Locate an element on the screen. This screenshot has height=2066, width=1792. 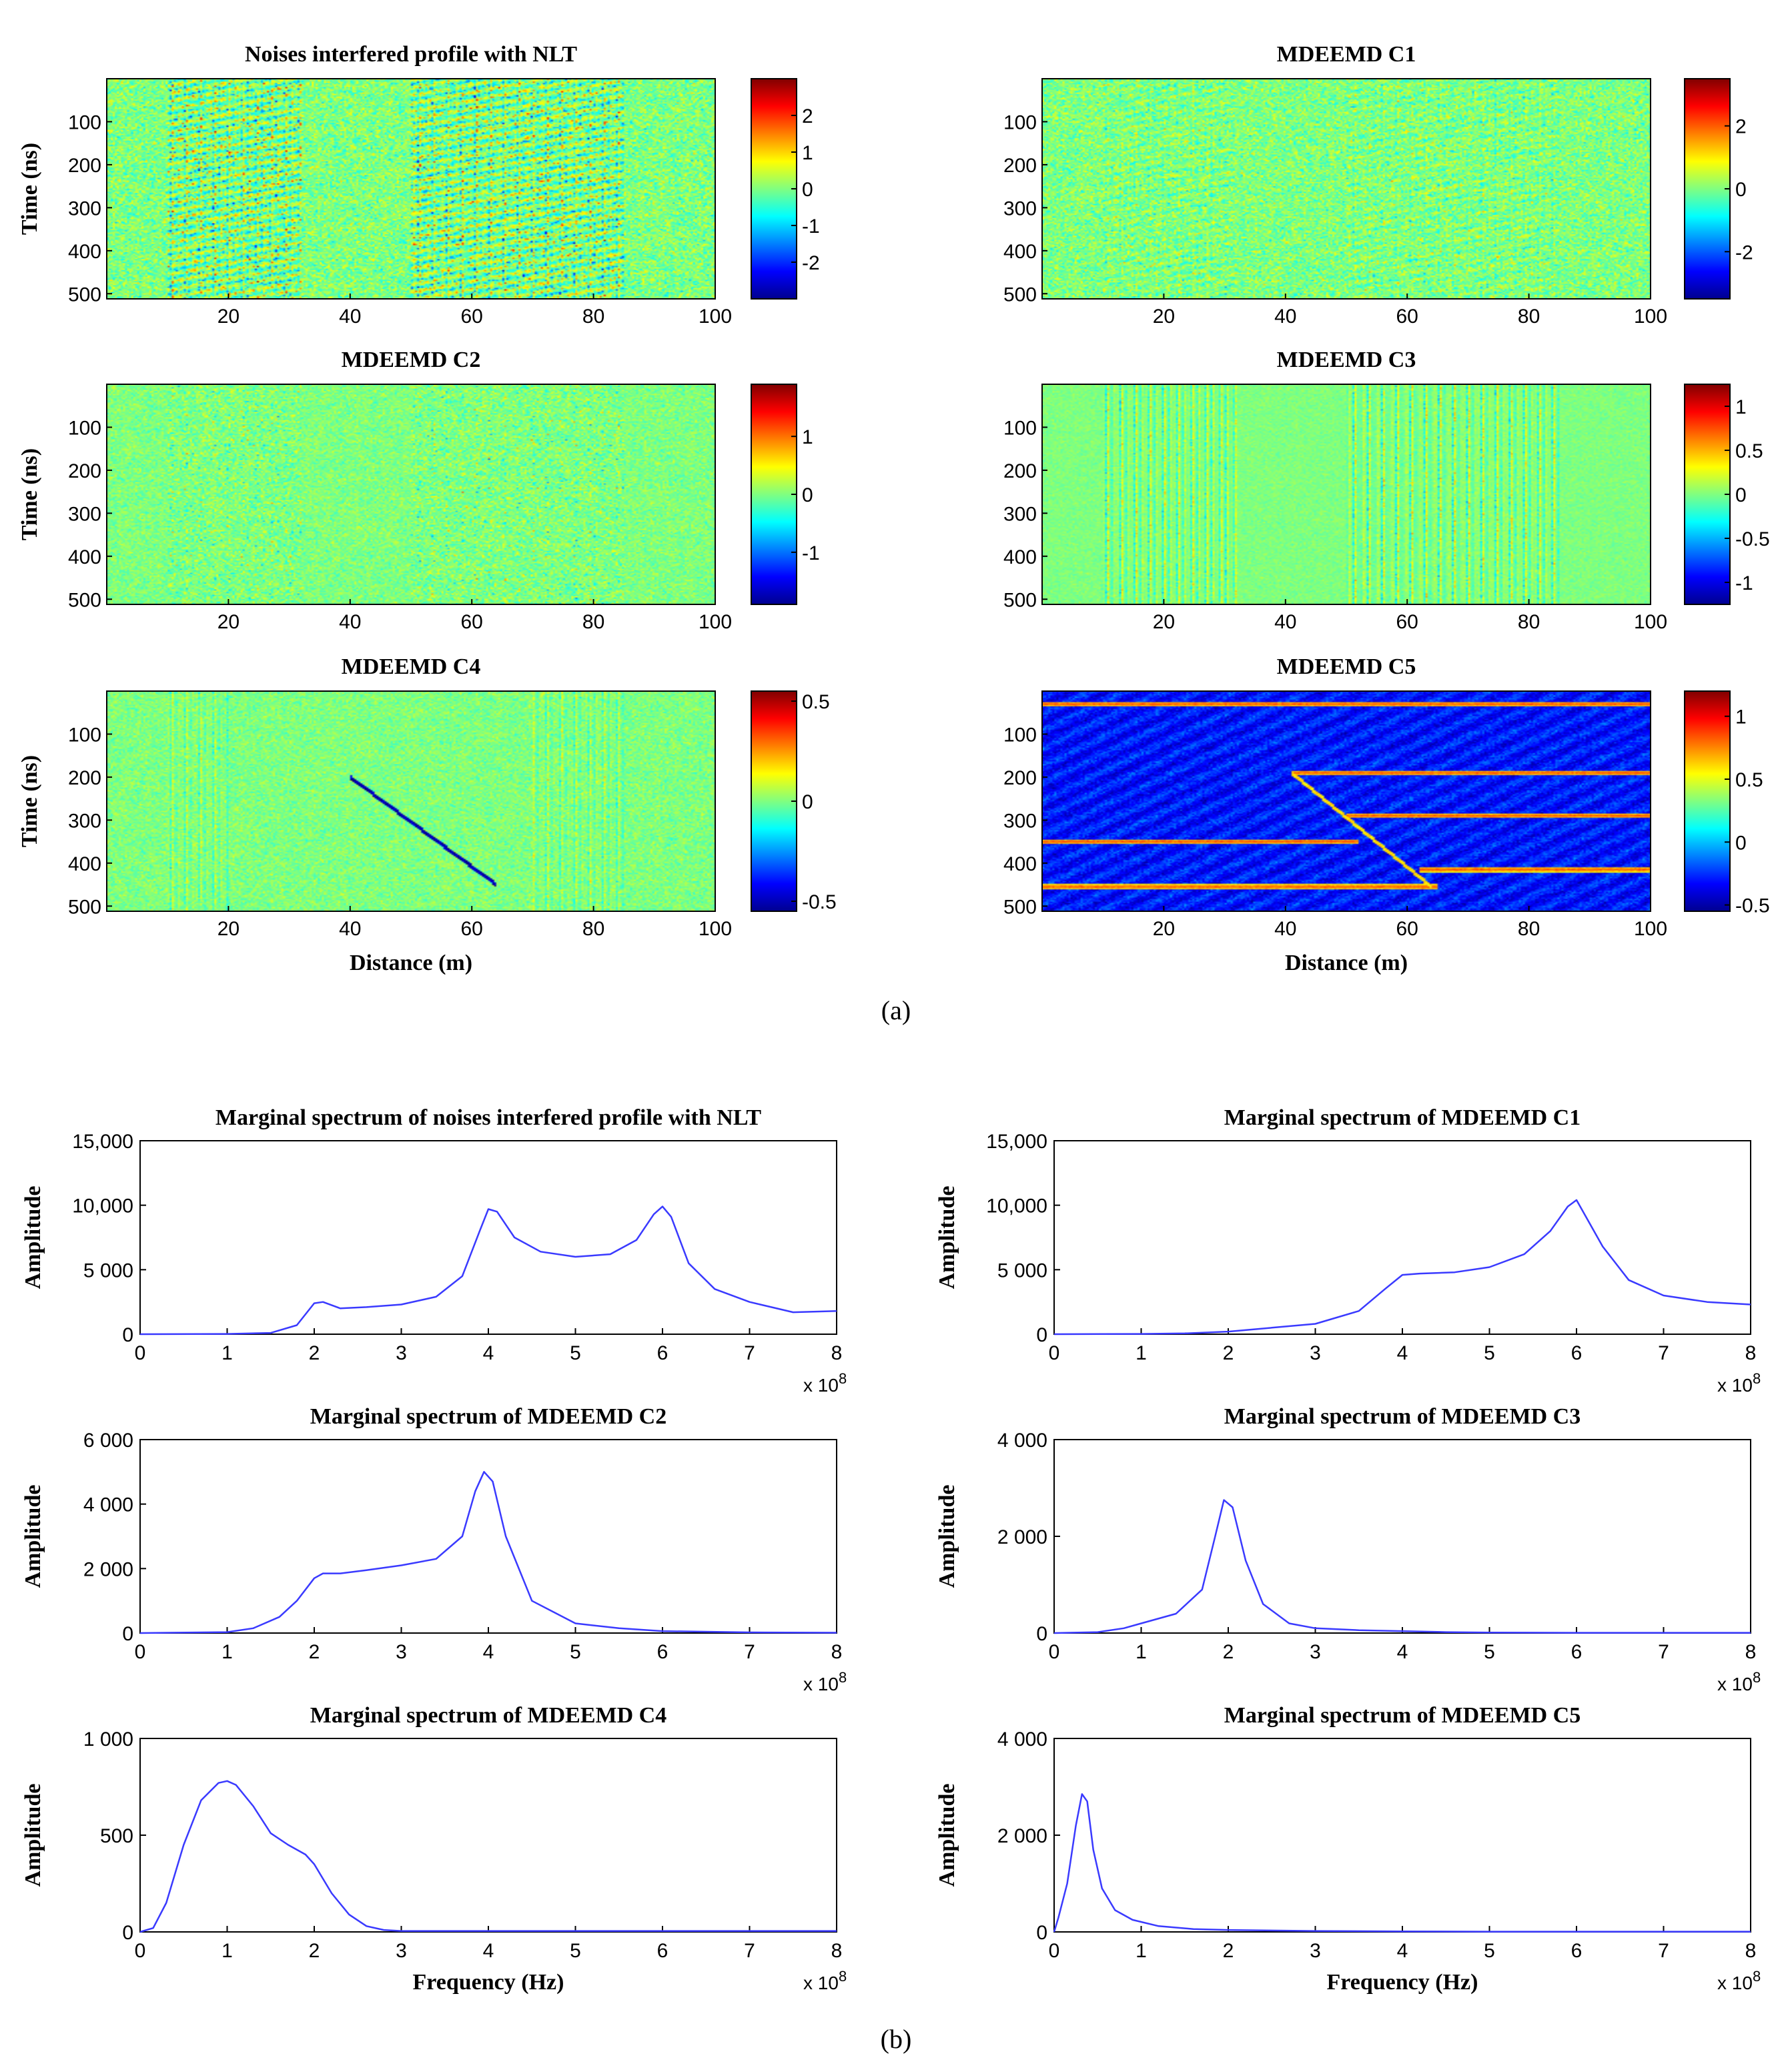
y-axis-label: Time (ns) is located at coordinates (30, 801).